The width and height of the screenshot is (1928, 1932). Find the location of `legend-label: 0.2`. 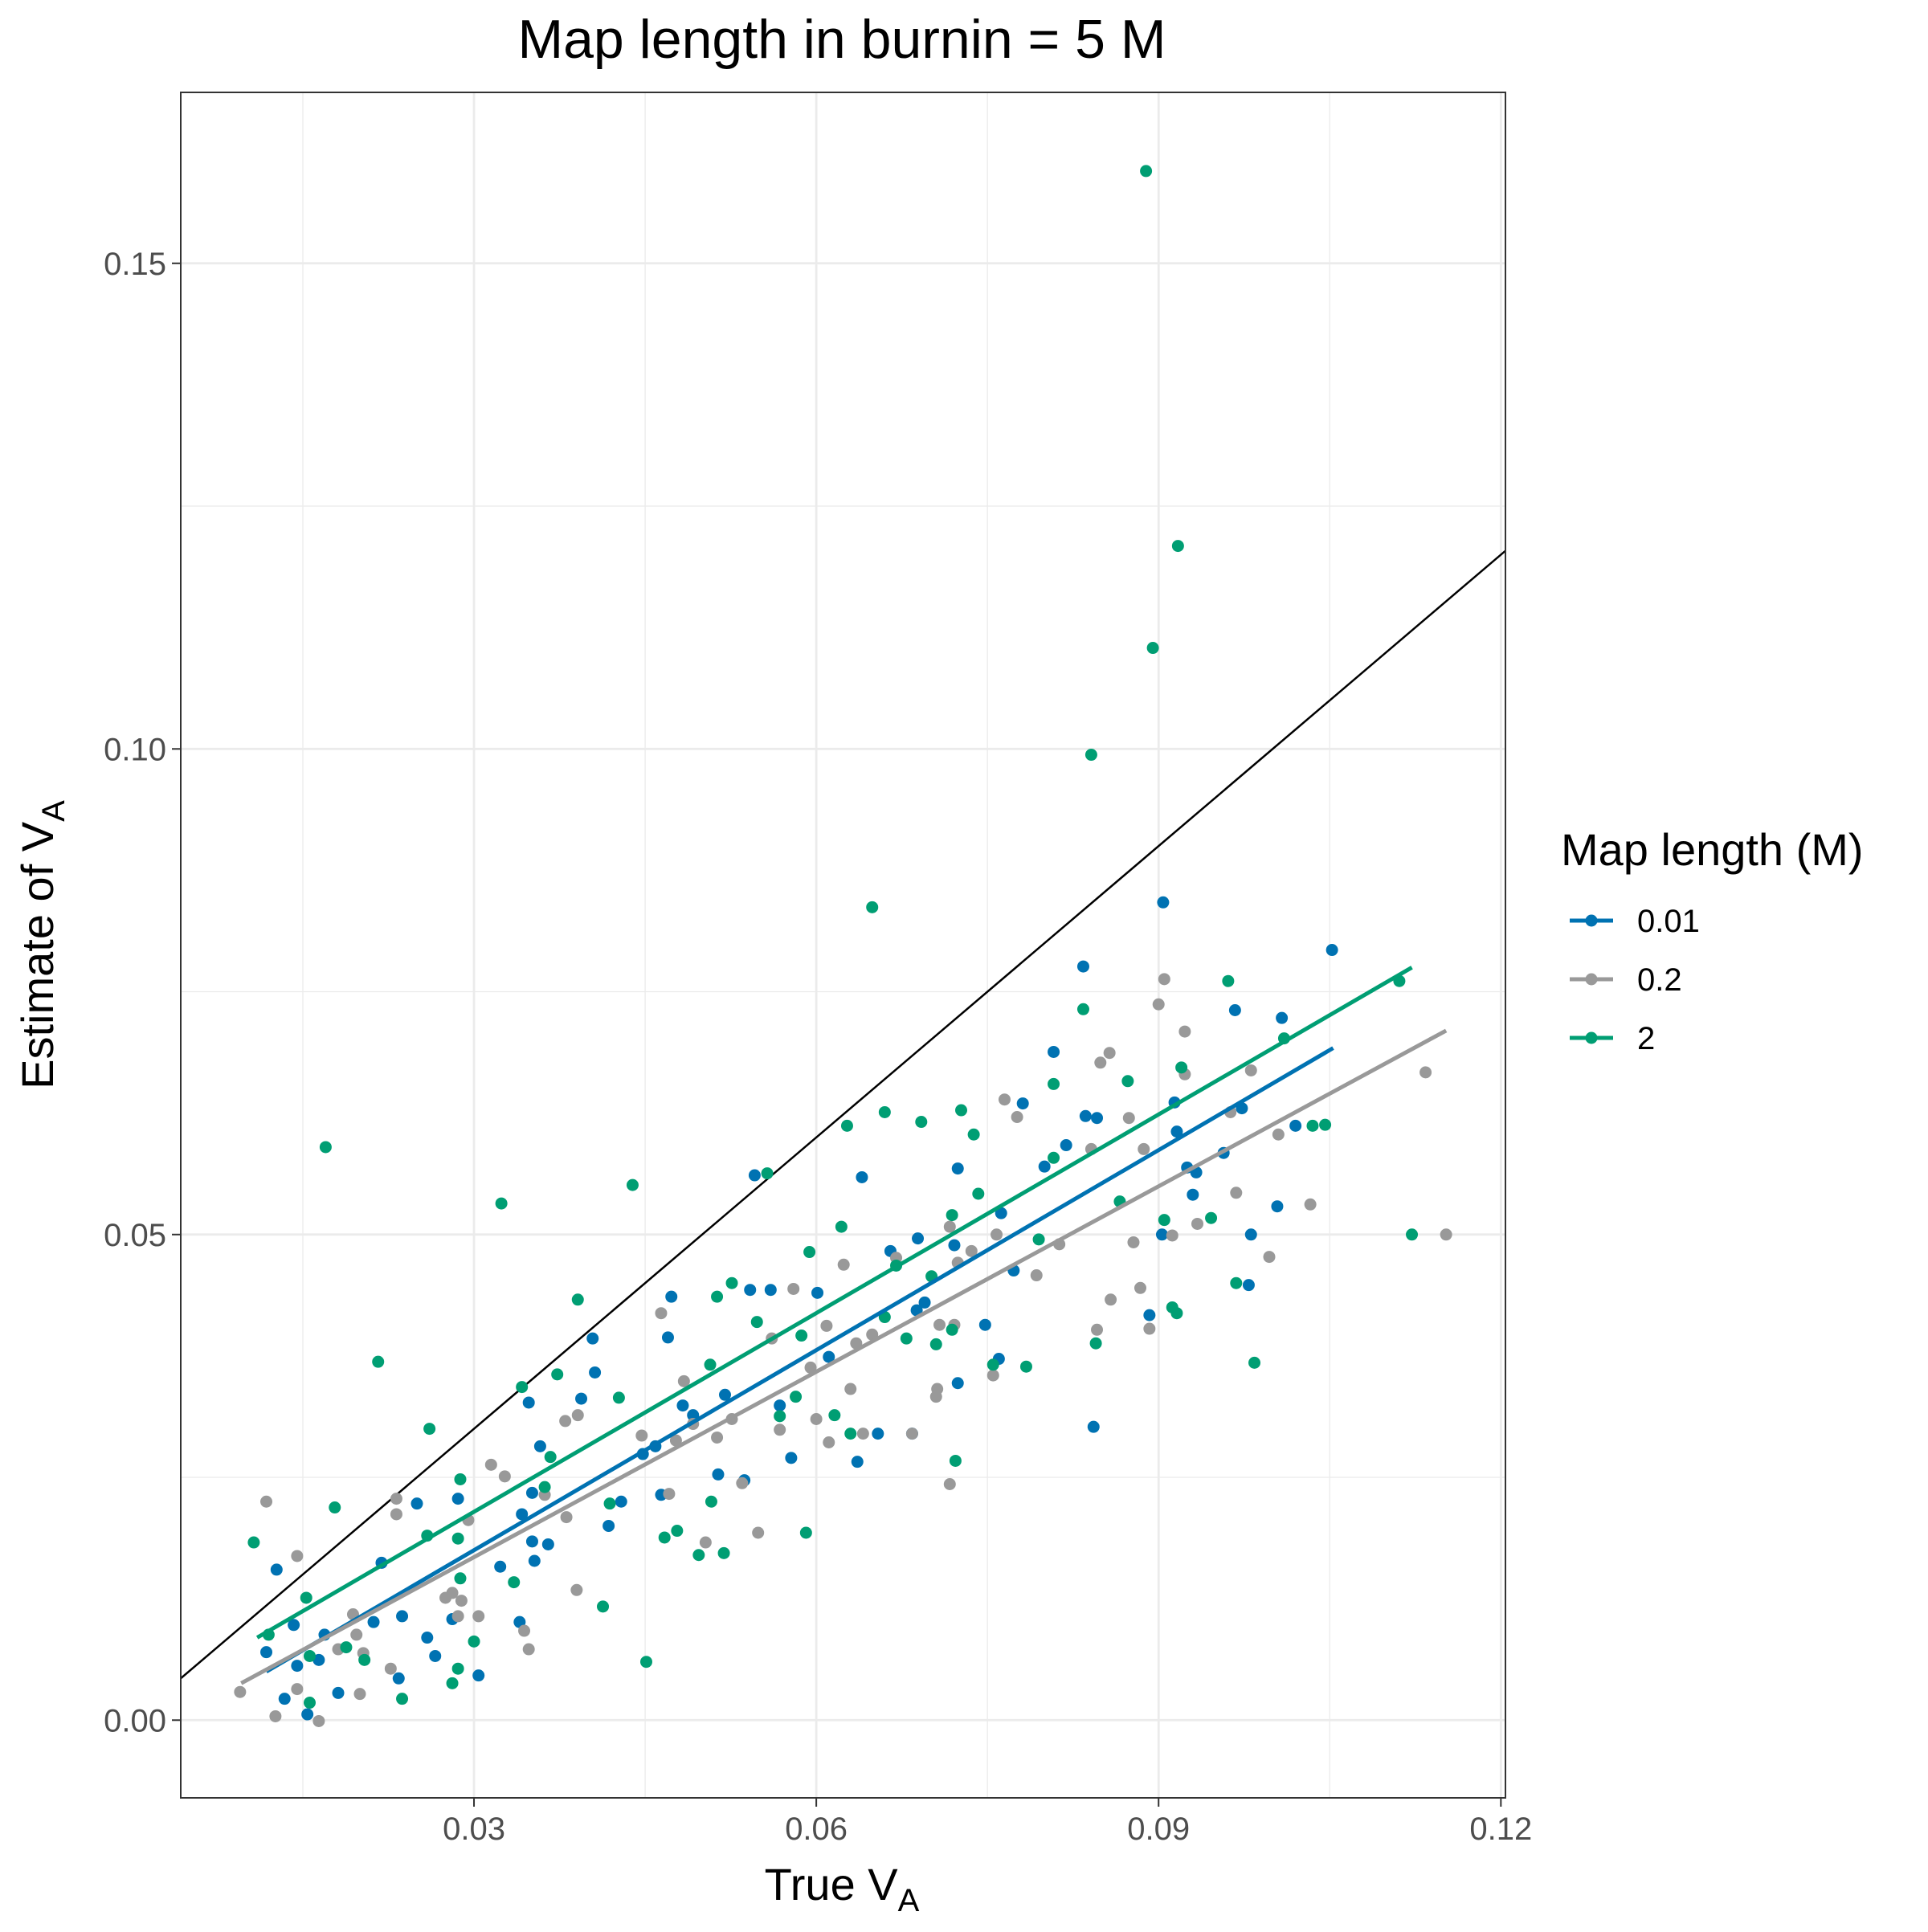

legend-label: 0.2 is located at coordinates (1660, 980).